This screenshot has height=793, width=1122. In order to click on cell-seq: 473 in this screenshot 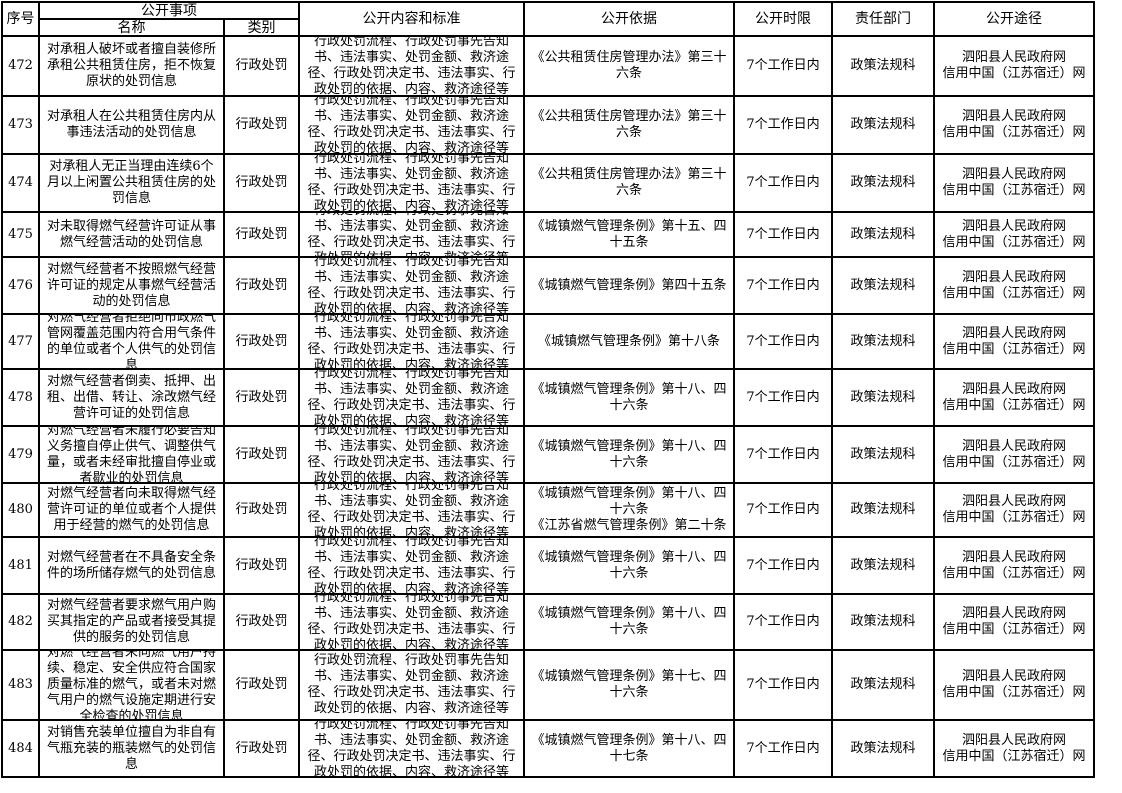, I will do `click(20, 125)`.